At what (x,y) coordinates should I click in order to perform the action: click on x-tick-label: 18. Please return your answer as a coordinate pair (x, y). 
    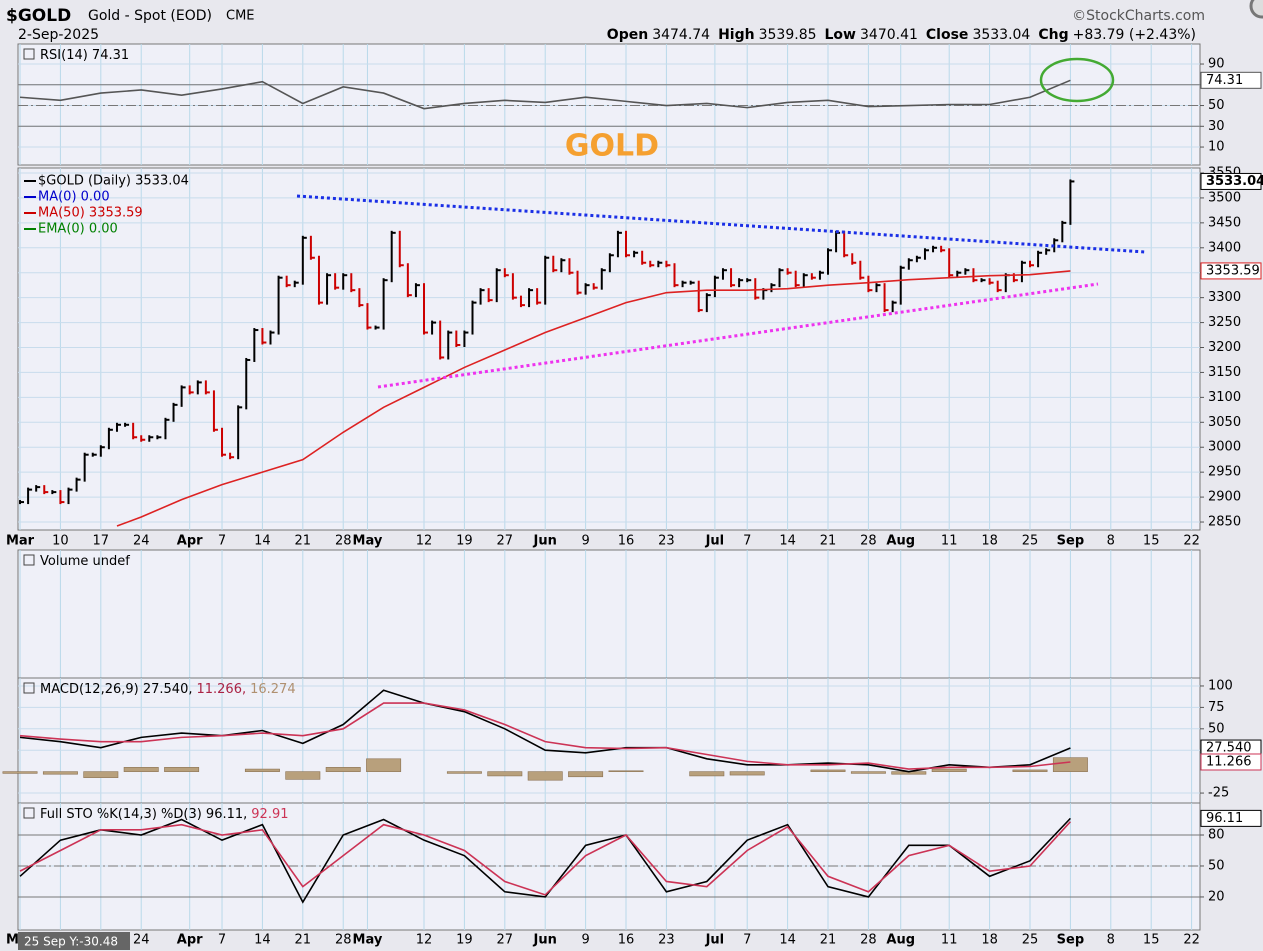
    Looking at the image, I should click on (989, 541).